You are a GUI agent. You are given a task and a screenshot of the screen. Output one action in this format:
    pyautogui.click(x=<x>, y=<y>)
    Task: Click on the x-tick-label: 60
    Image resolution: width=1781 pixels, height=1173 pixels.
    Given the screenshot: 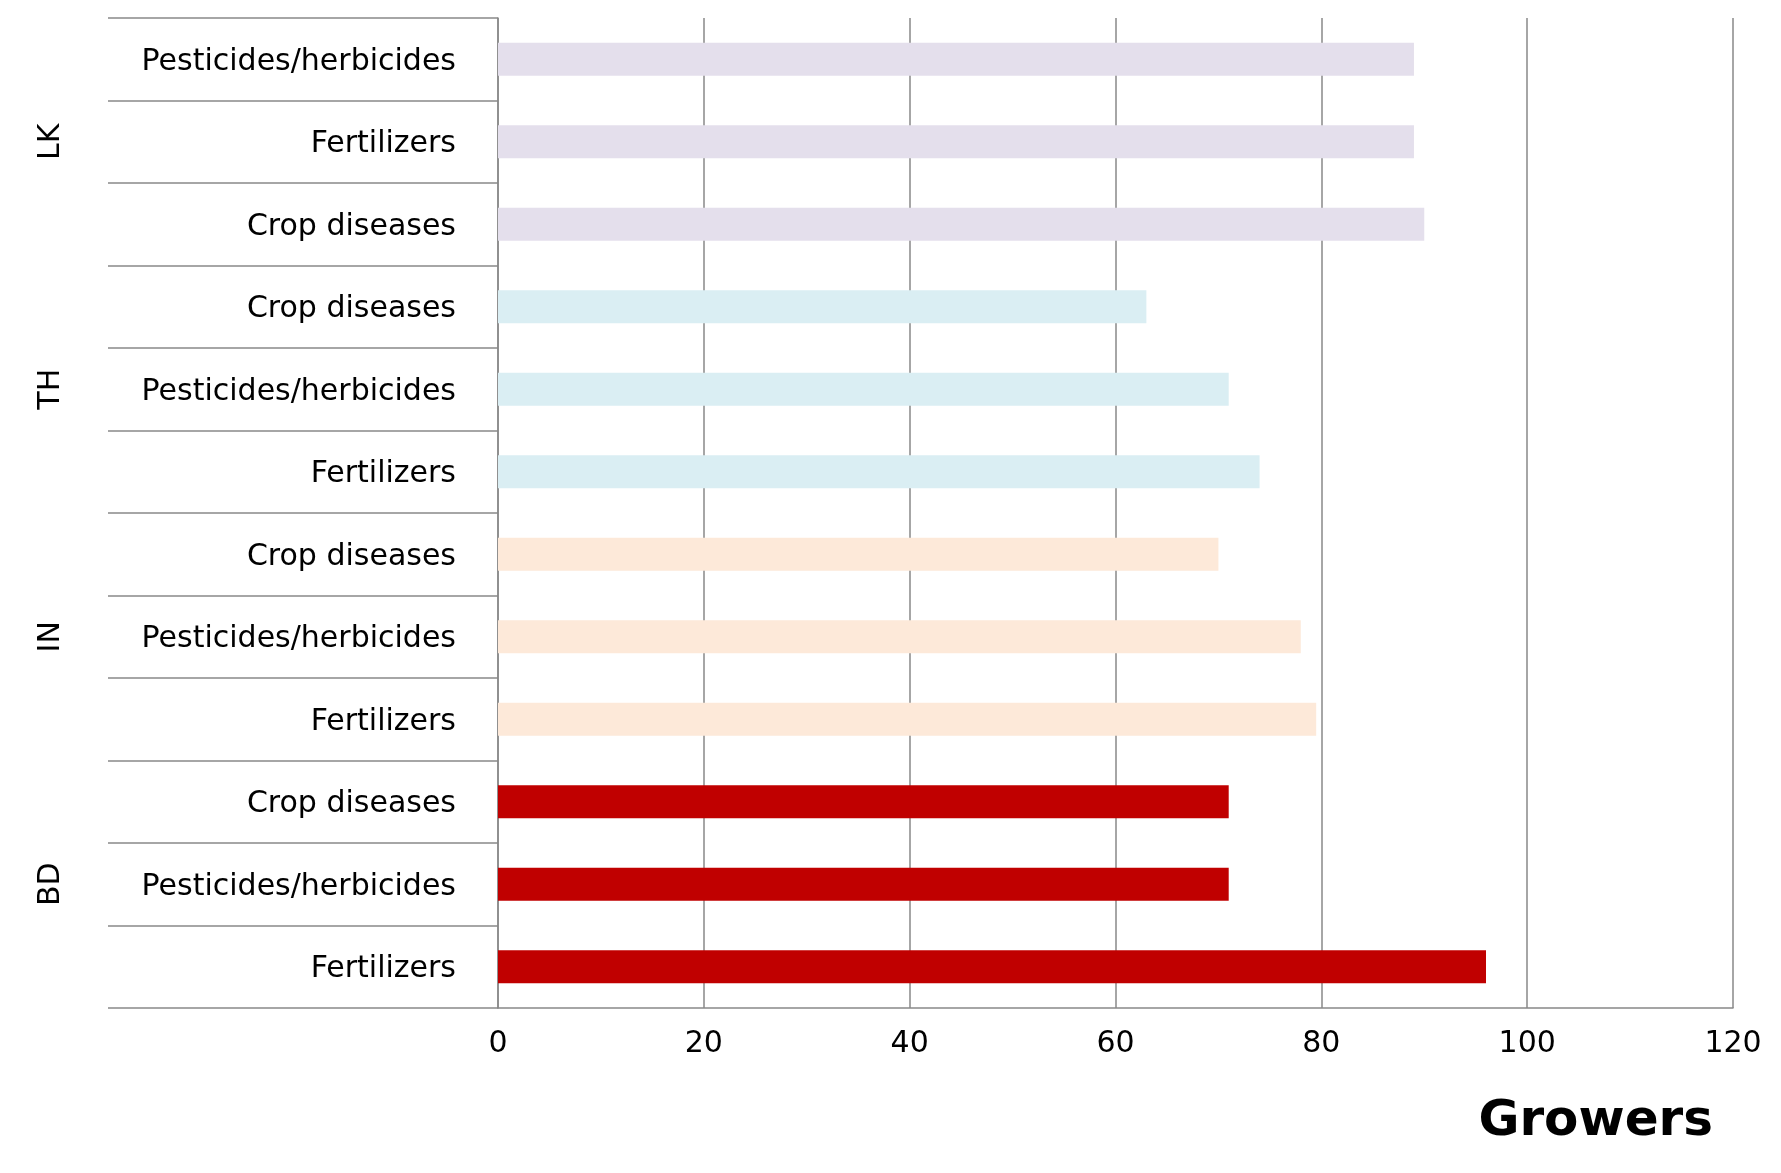 What is the action you would take?
    pyautogui.click(x=1115, y=1041)
    